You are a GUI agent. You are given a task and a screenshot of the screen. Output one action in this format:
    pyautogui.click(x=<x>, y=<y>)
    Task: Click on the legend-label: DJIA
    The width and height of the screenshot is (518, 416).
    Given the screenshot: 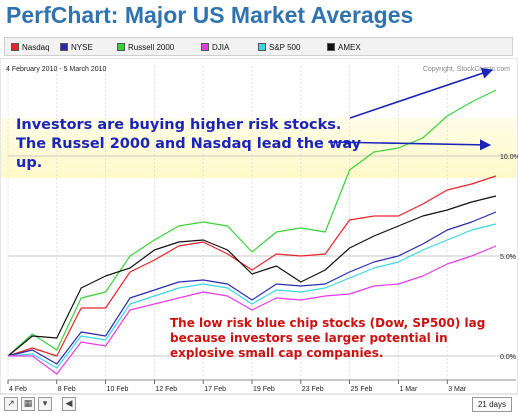 What is the action you would take?
    pyautogui.click(x=221, y=47)
    